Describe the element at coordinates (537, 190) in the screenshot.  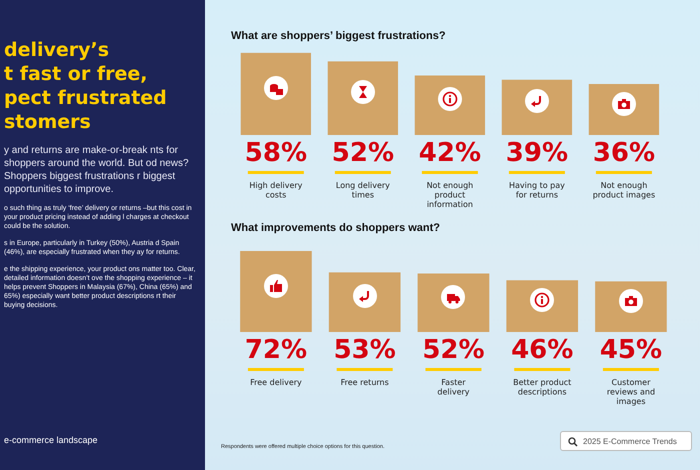
I see `x-tick-label: Having to pay for returns` at that location.